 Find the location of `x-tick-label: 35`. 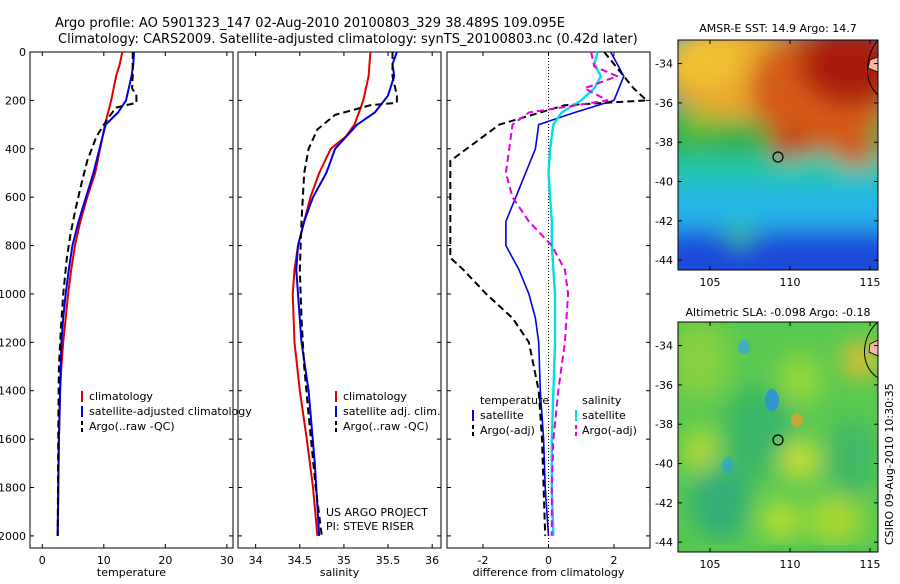

x-tick-label: 35 is located at coordinates (344, 560).